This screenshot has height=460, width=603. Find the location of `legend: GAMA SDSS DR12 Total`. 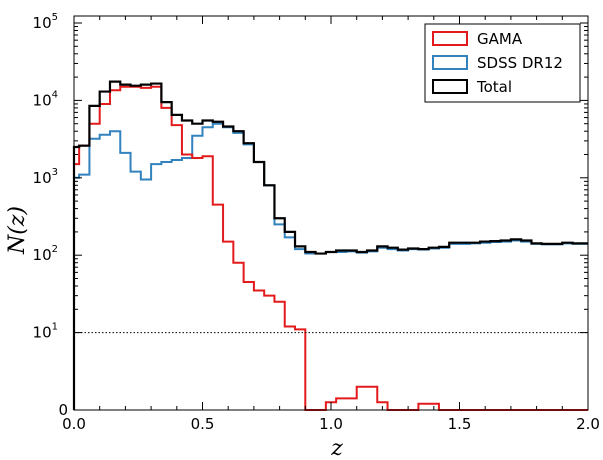

legend: GAMA SDSS DR12 Total is located at coordinates (502, 63).